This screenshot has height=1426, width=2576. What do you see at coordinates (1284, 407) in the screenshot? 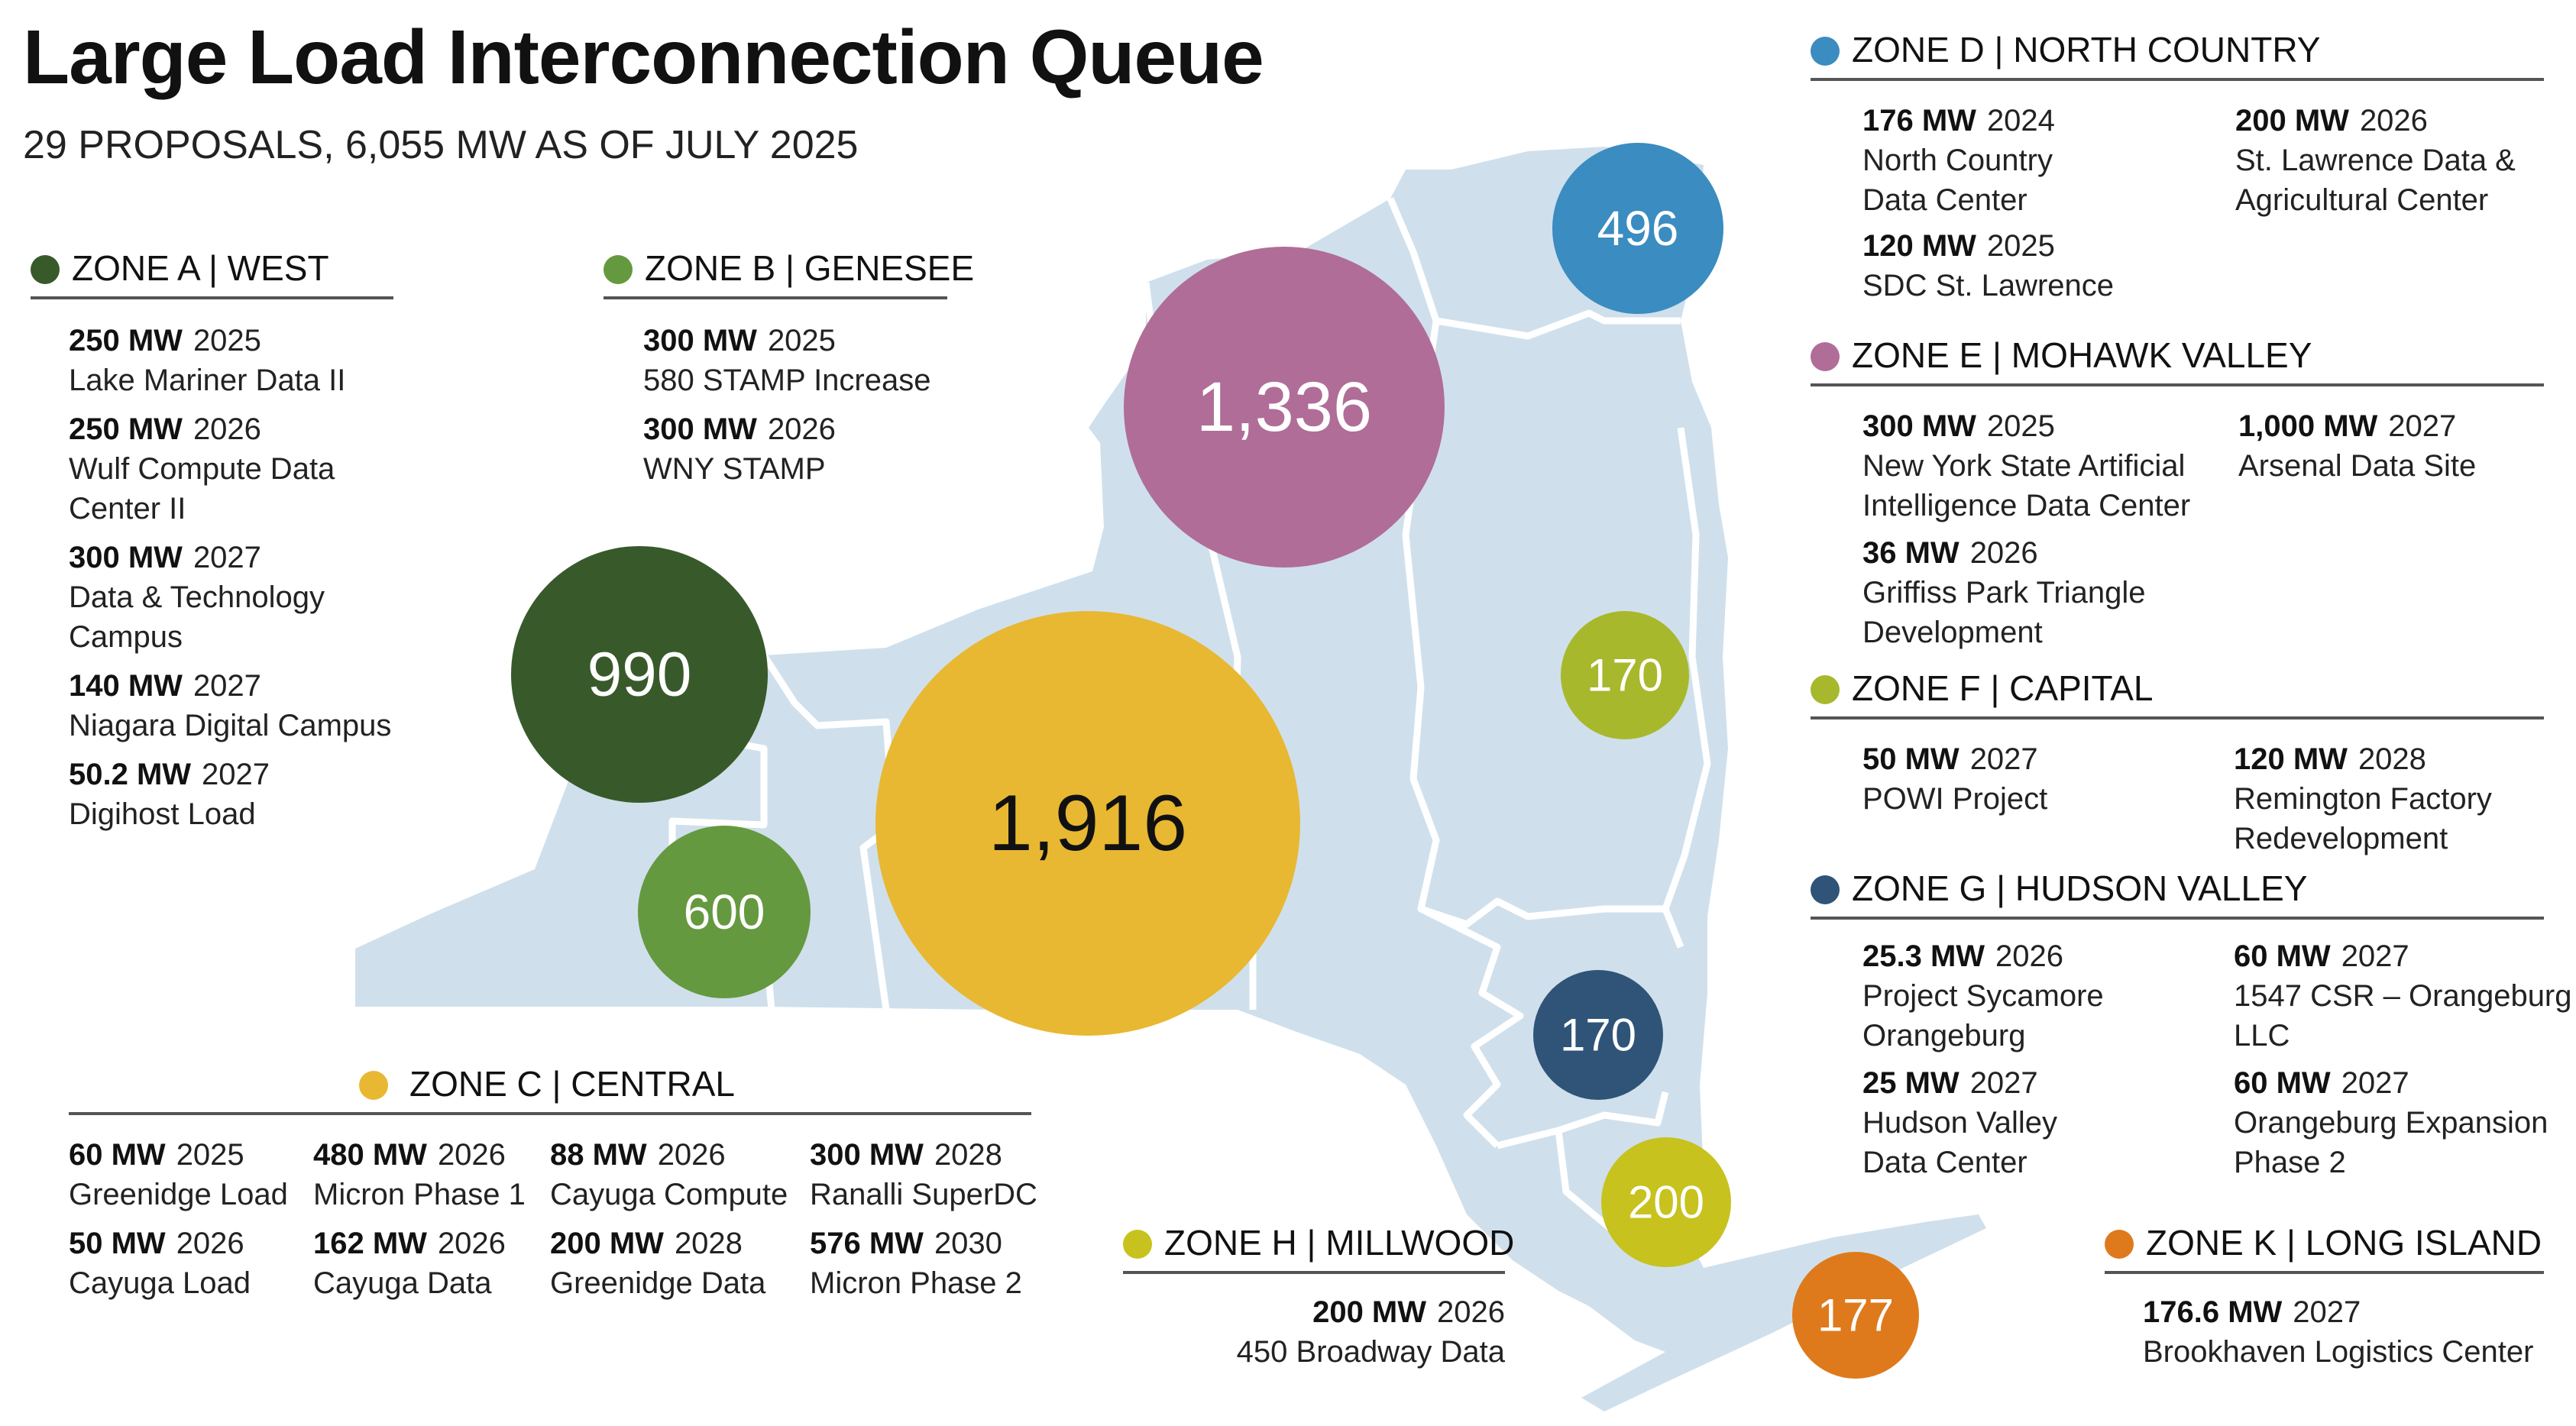
I see `zone-e-bubble-label: 1,336` at bounding box center [1284, 407].